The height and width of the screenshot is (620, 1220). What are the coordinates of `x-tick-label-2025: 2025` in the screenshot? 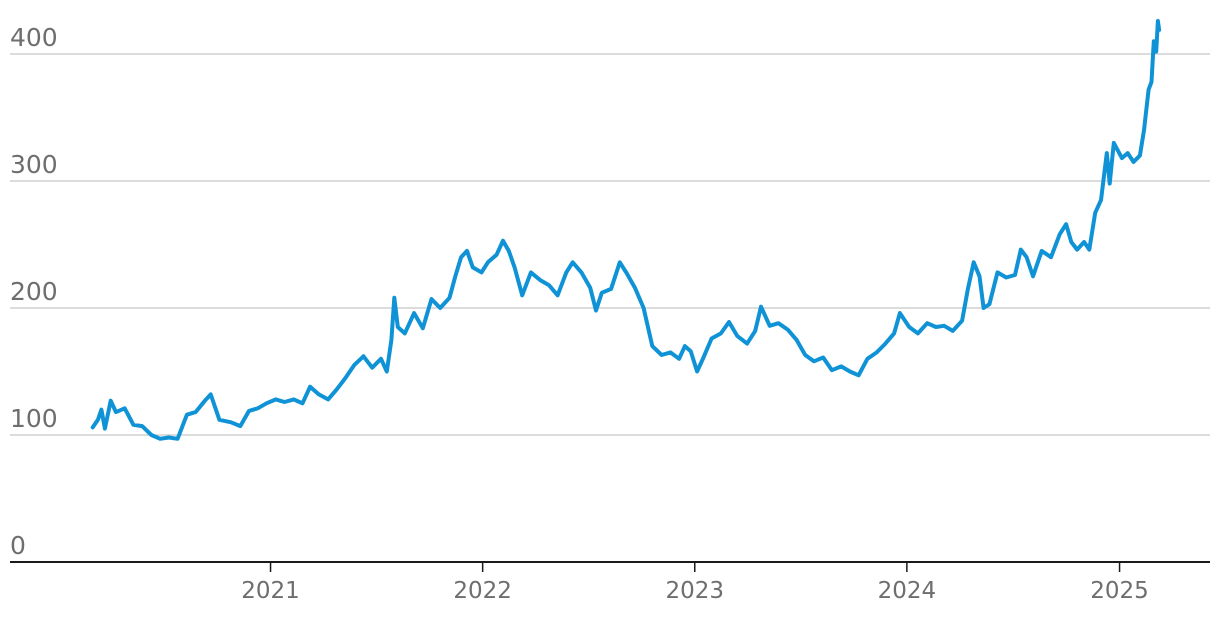 It's located at (1119, 591).